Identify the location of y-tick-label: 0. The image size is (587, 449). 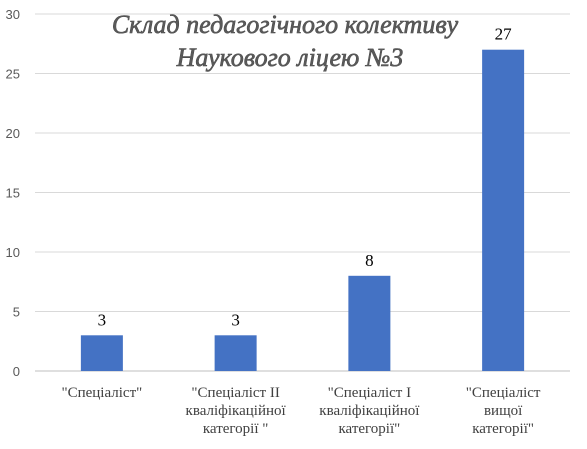
(16, 371).